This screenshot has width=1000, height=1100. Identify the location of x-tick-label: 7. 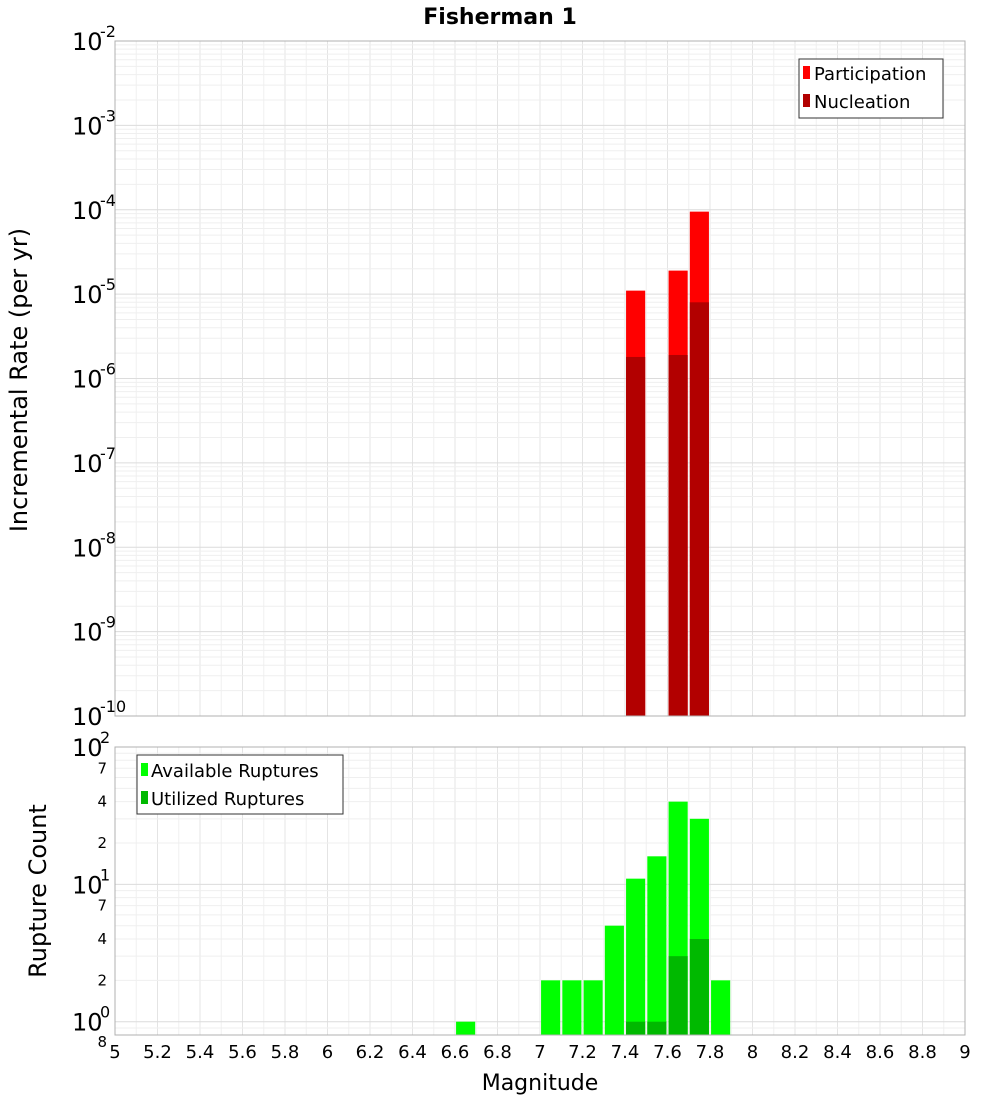
(539, 1052).